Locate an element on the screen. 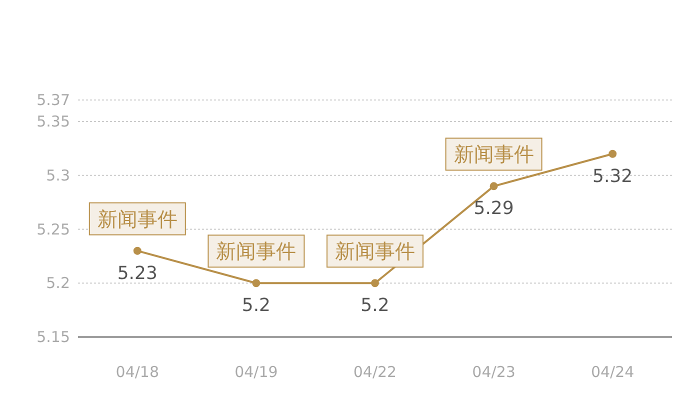 Image resolution: width=700 pixels, height=400 pixels. y-tick-label: 5.35 is located at coordinates (53, 121).